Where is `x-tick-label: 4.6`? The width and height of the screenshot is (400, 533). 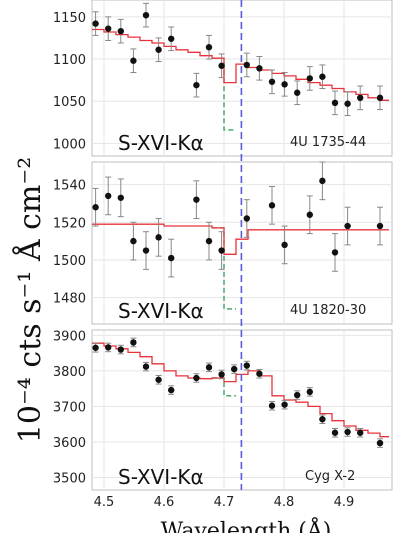 x-tick-label: 4.6 is located at coordinates (164, 502).